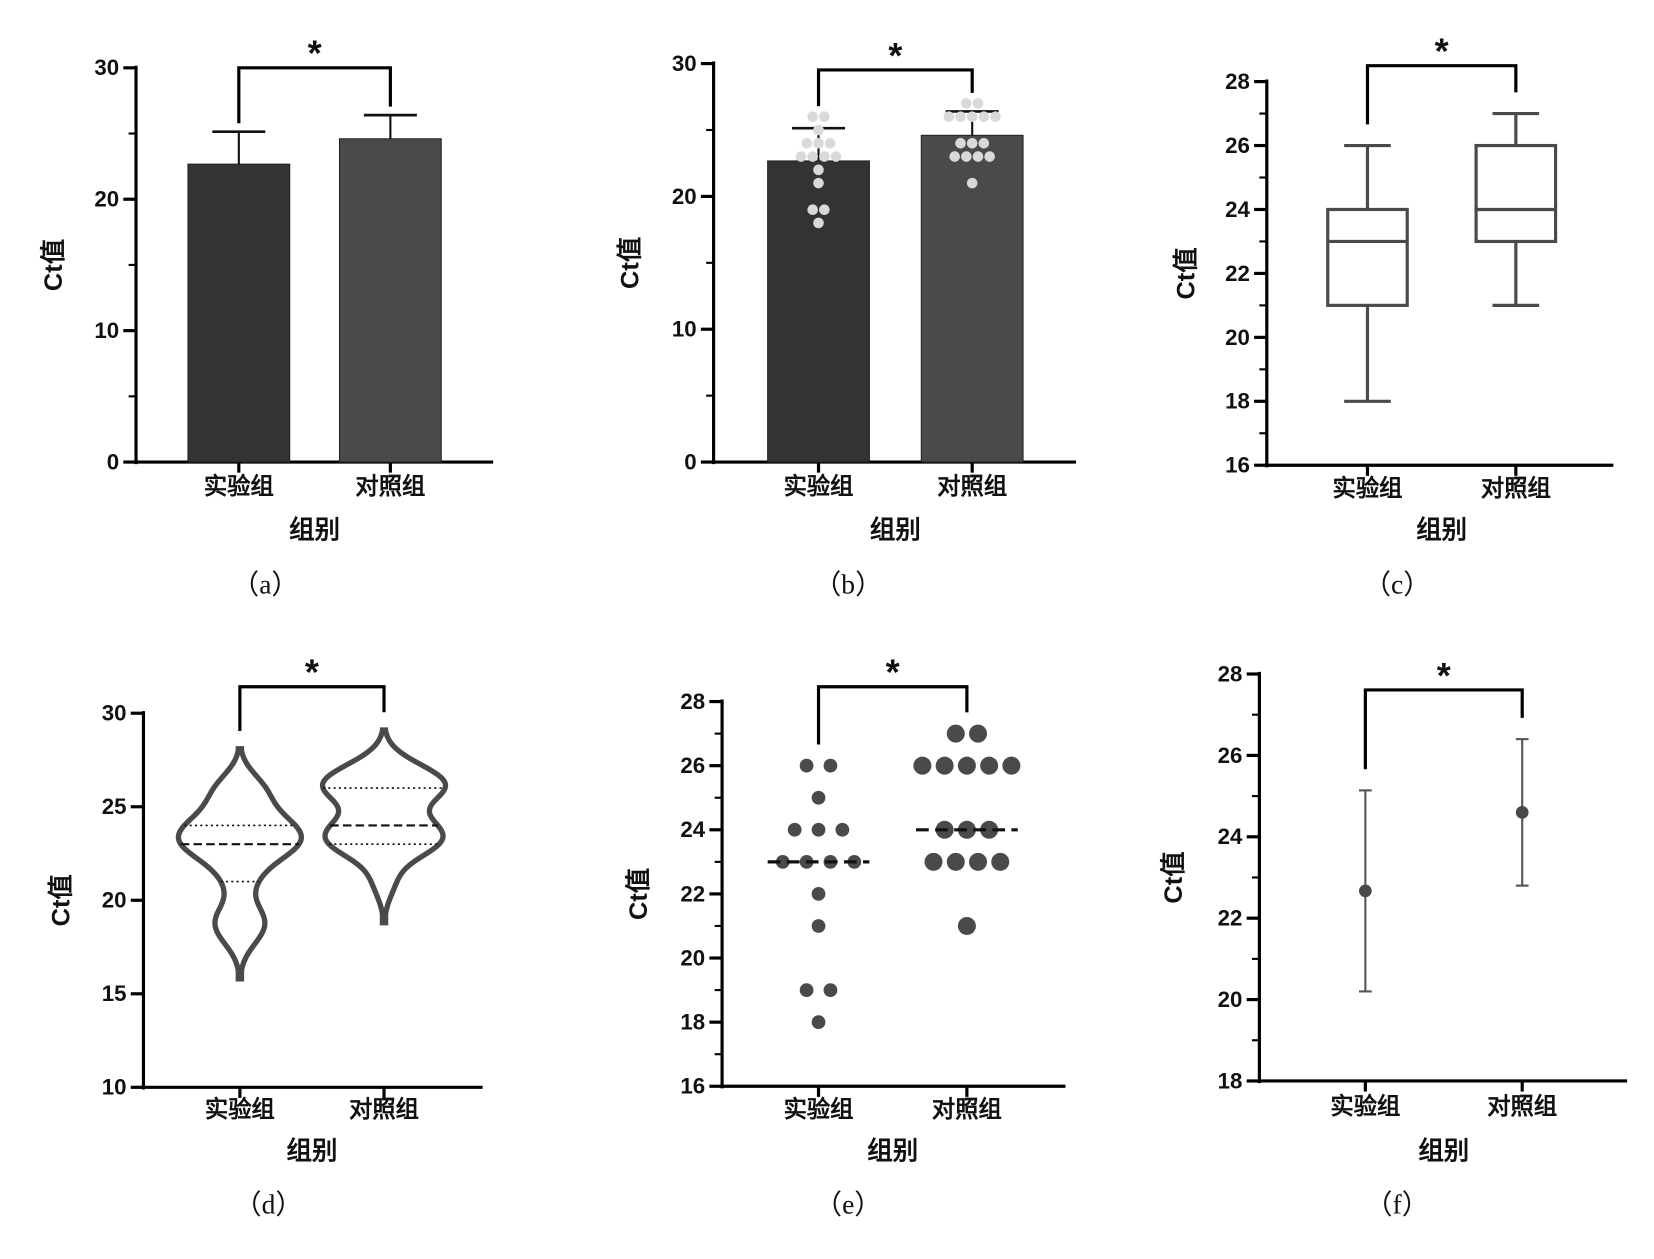  What do you see at coordinates (1396, 583) in the screenshot?
I see `panel-caption: （c）` at bounding box center [1396, 583].